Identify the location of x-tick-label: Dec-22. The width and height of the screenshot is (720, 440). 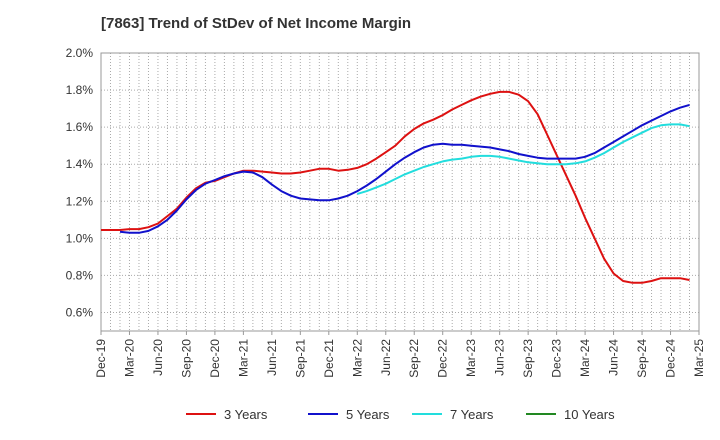
(443, 358).